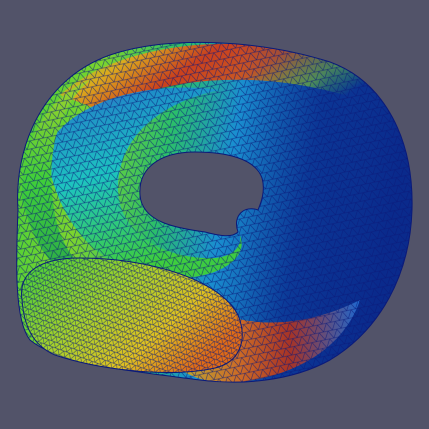  I want to click on lower-lobe, so click(132, 315).